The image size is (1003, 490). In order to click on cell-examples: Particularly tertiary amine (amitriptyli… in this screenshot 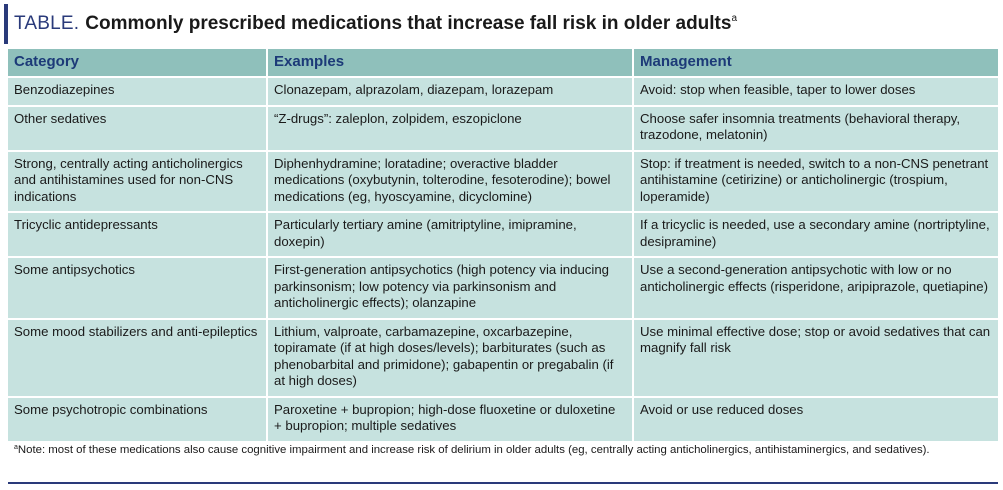, I will do `click(450, 235)`.